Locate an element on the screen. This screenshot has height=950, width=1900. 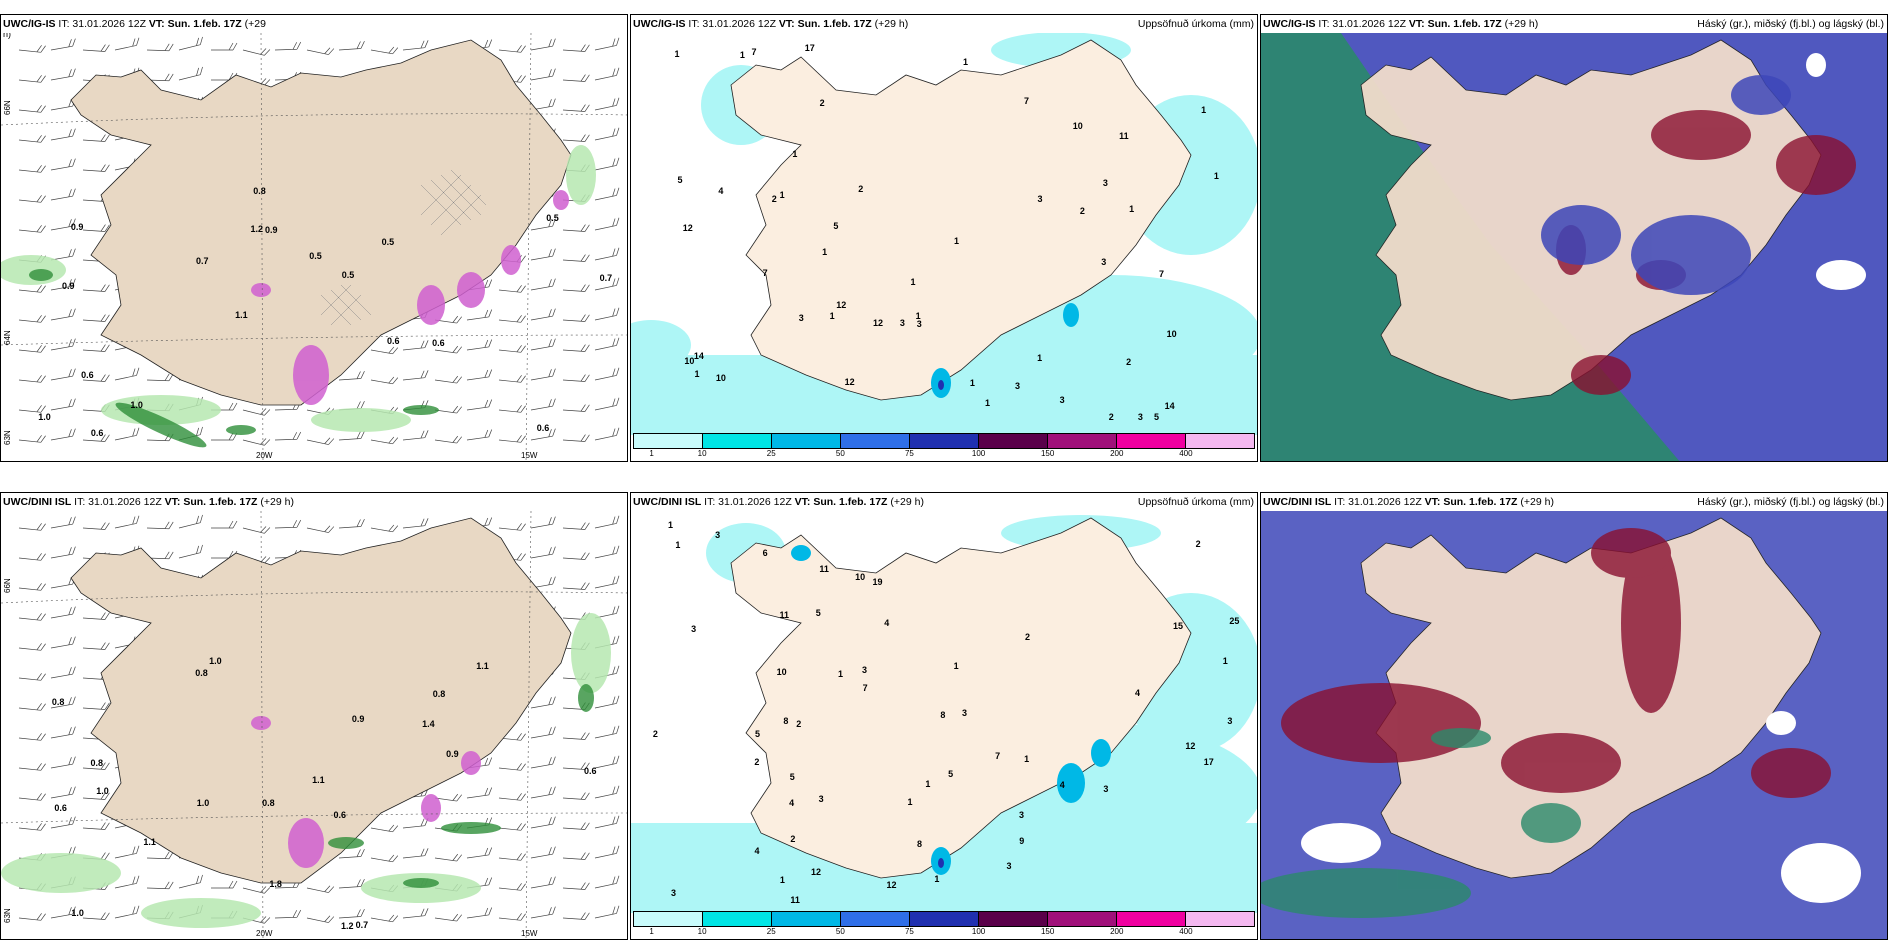
value-label: 14 is located at coordinates (698, 356).